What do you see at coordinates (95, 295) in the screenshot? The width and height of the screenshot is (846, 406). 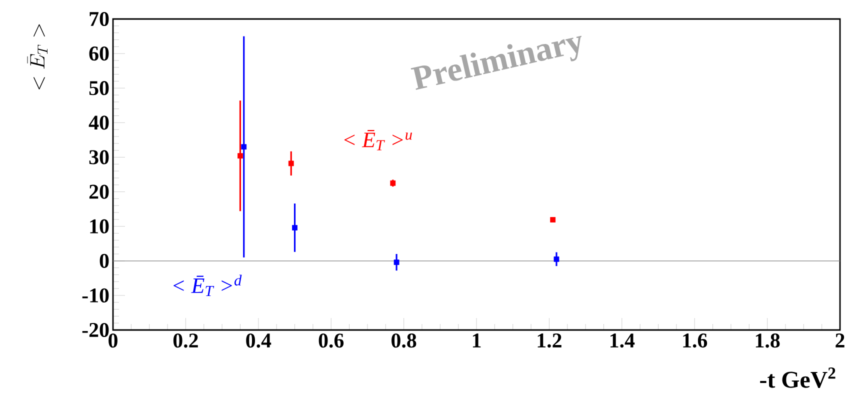 I see `y-tick-label: -10` at bounding box center [95, 295].